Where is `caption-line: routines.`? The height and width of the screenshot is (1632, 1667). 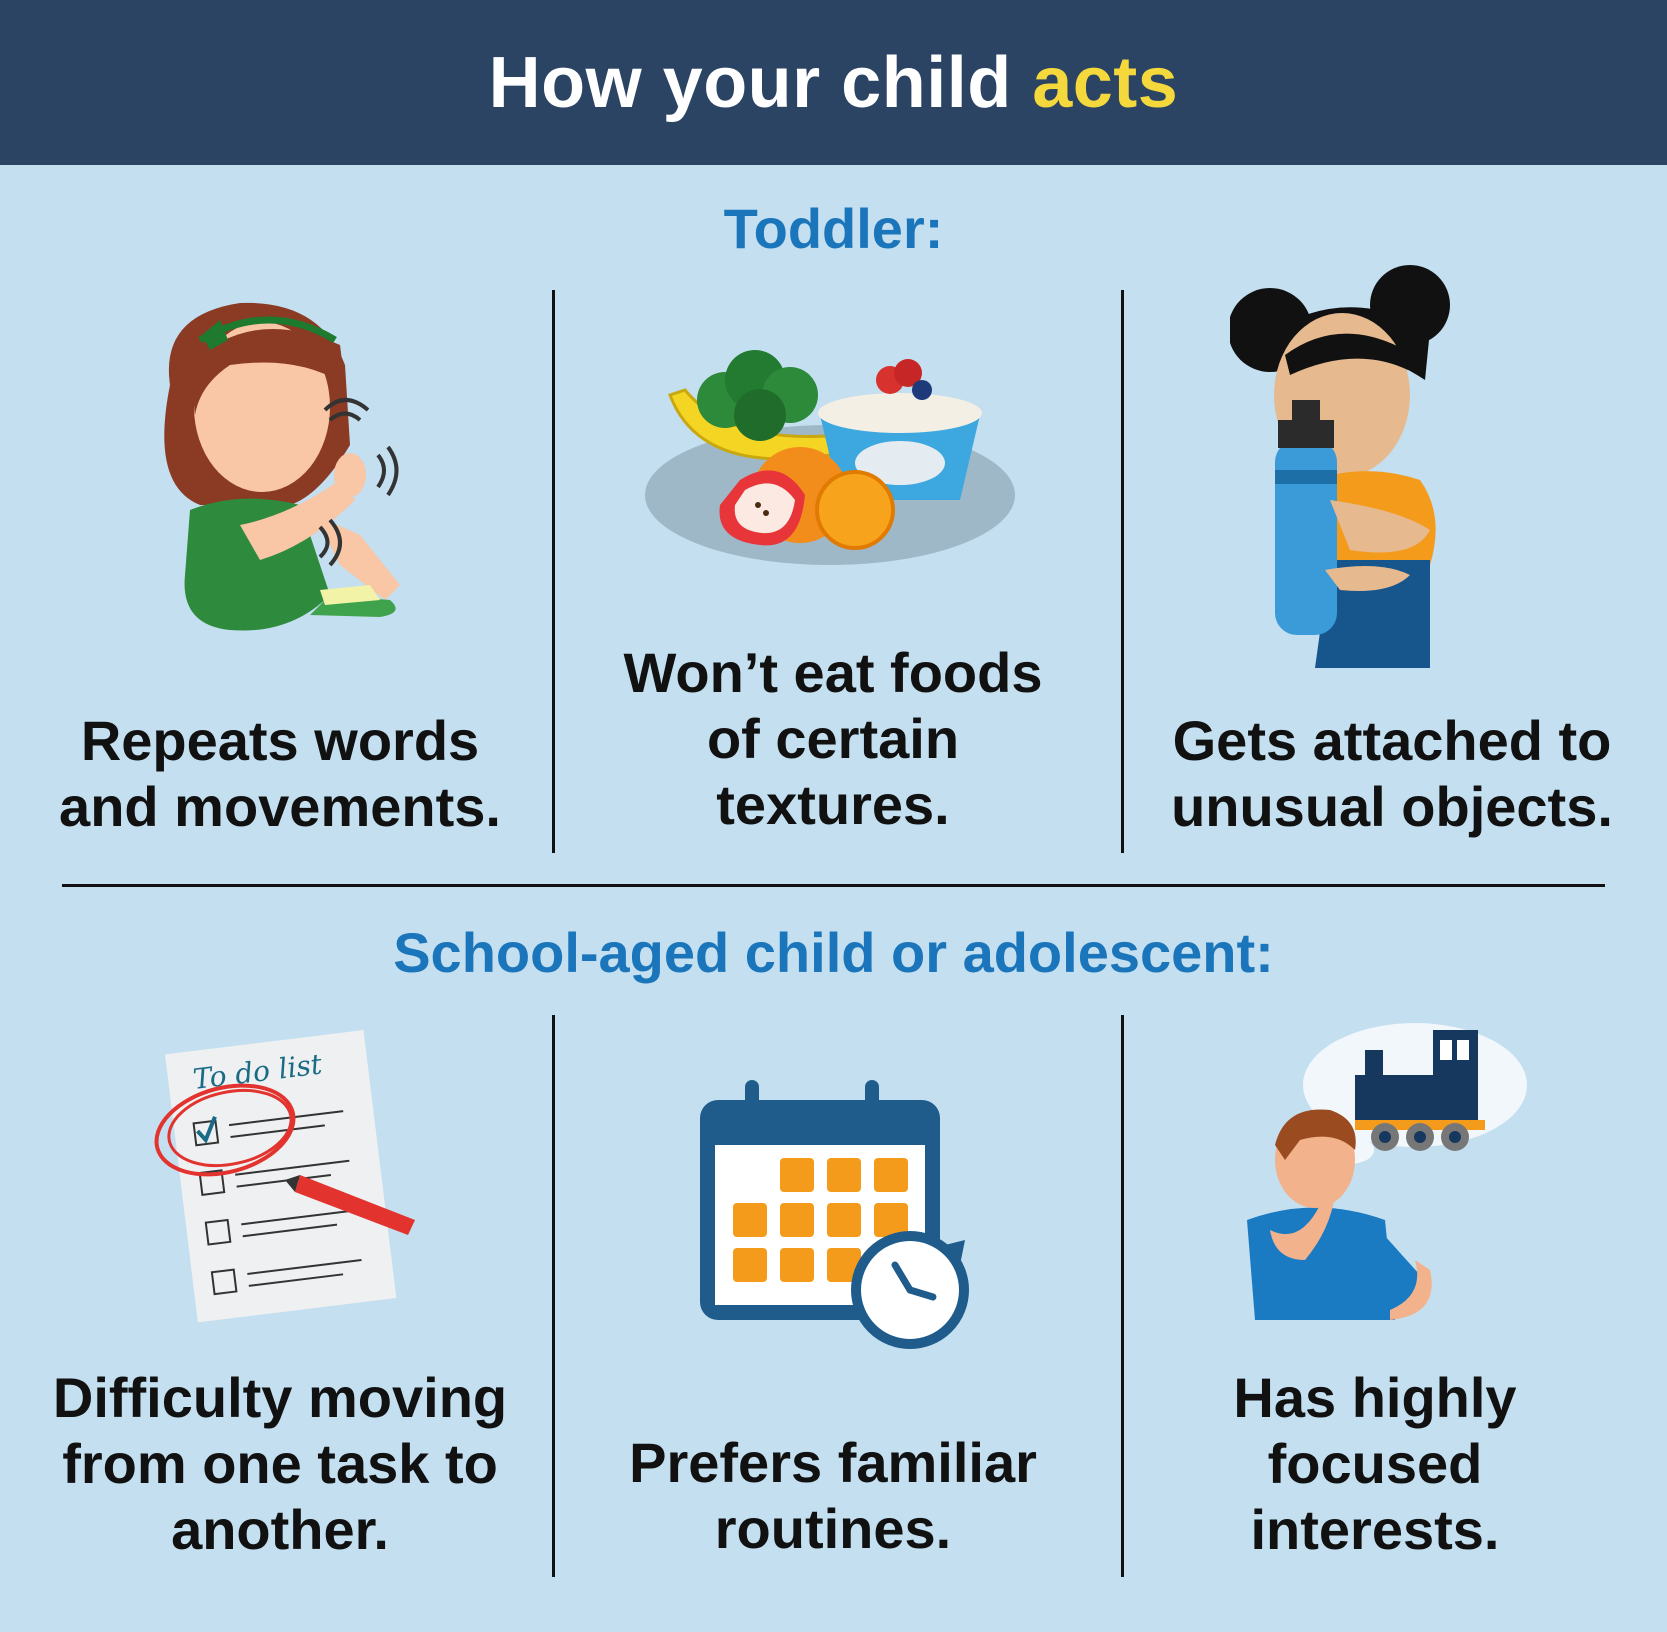 caption-line: routines. is located at coordinates (833, 1528).